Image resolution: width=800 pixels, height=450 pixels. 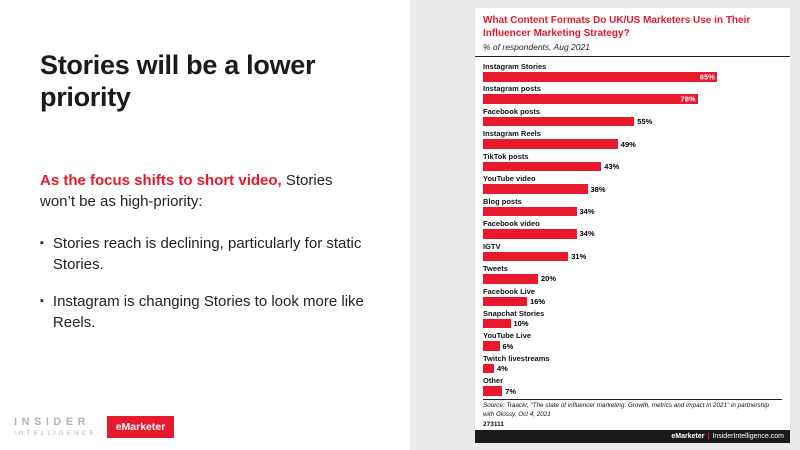 What do you see at coordinates (688, 436) in the screenshot?
I see `footer-emarketer-label: eMarketer` at bounding box center [688, 436].